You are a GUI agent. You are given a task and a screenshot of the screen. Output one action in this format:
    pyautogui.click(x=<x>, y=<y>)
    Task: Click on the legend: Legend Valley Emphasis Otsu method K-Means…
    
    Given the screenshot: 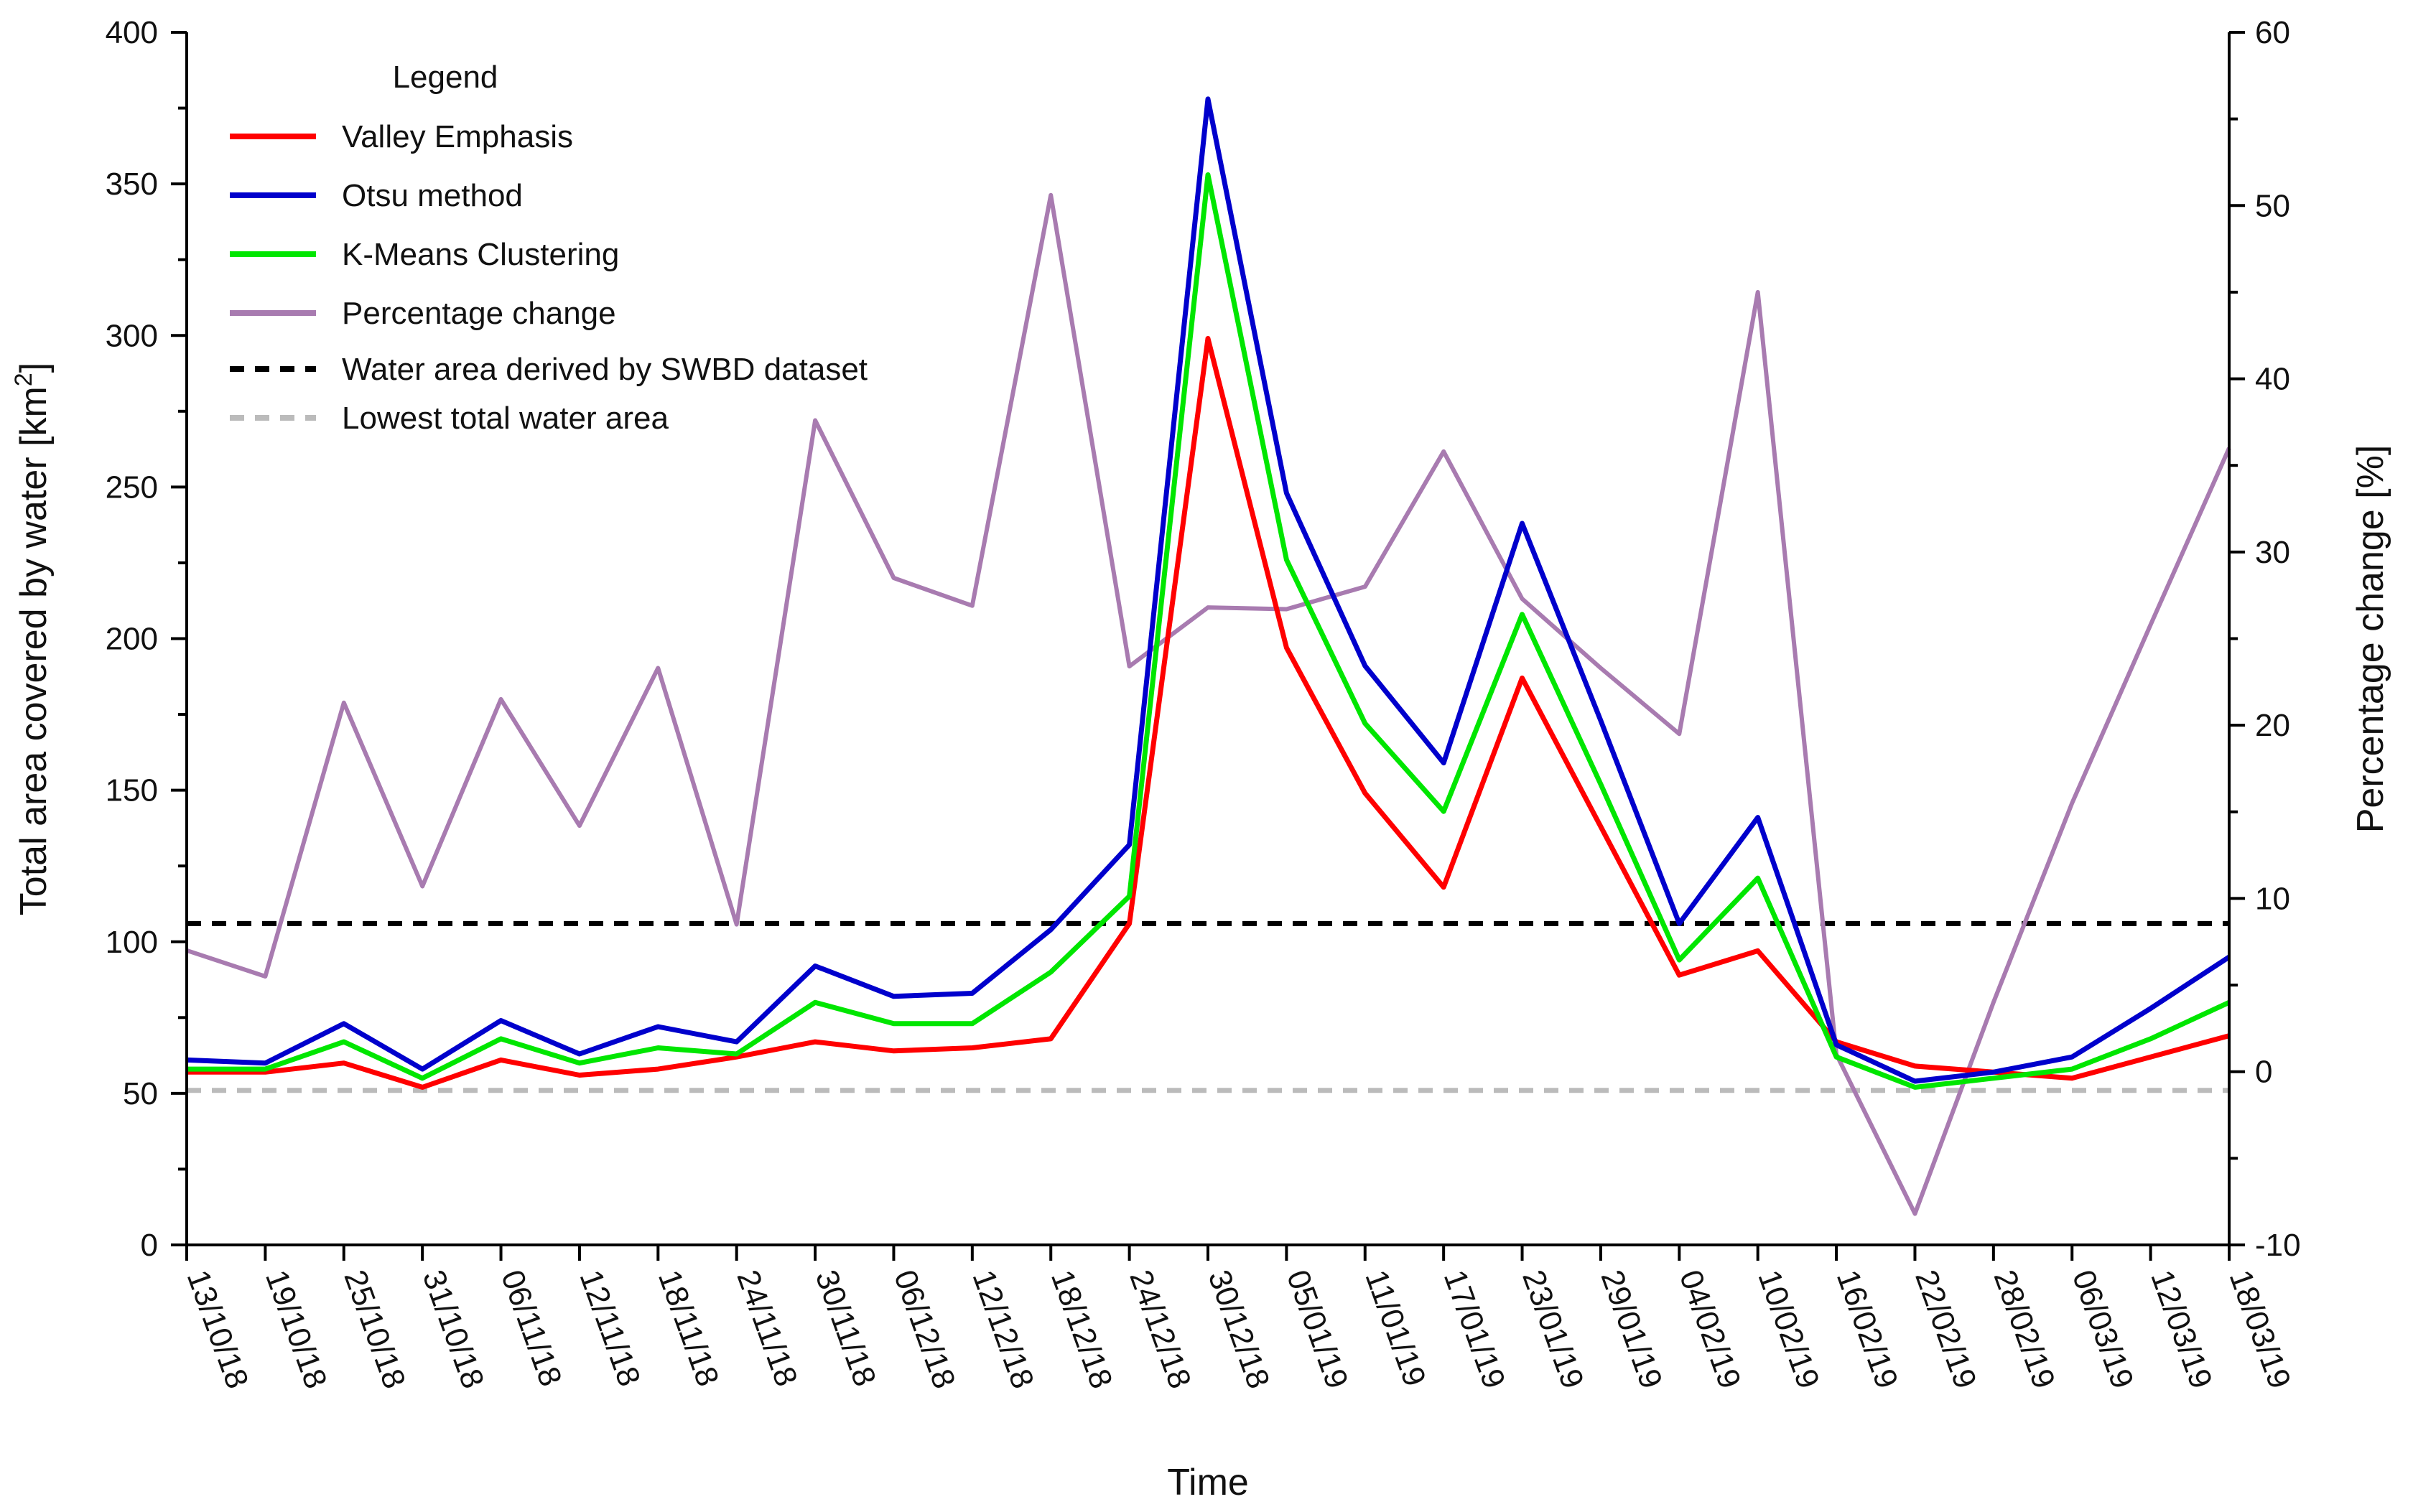 What is the action you would take?
    pyautogui.click(x=549, y=248)
    